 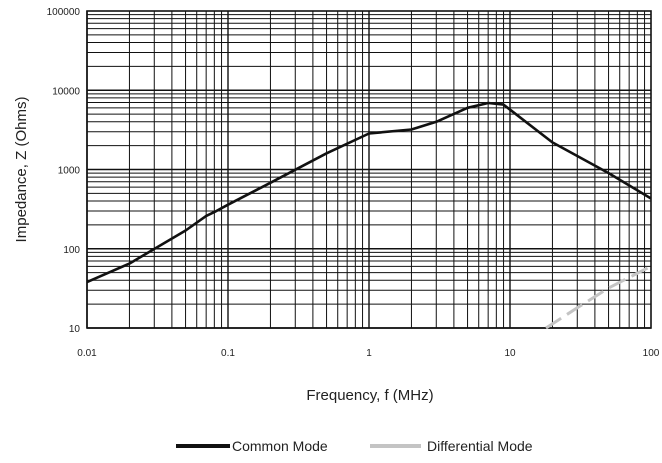 What do you see at coordinates (598, 297) in the screenshot?
I see `series-line-differential-mode` at bounding box center [598, 297].